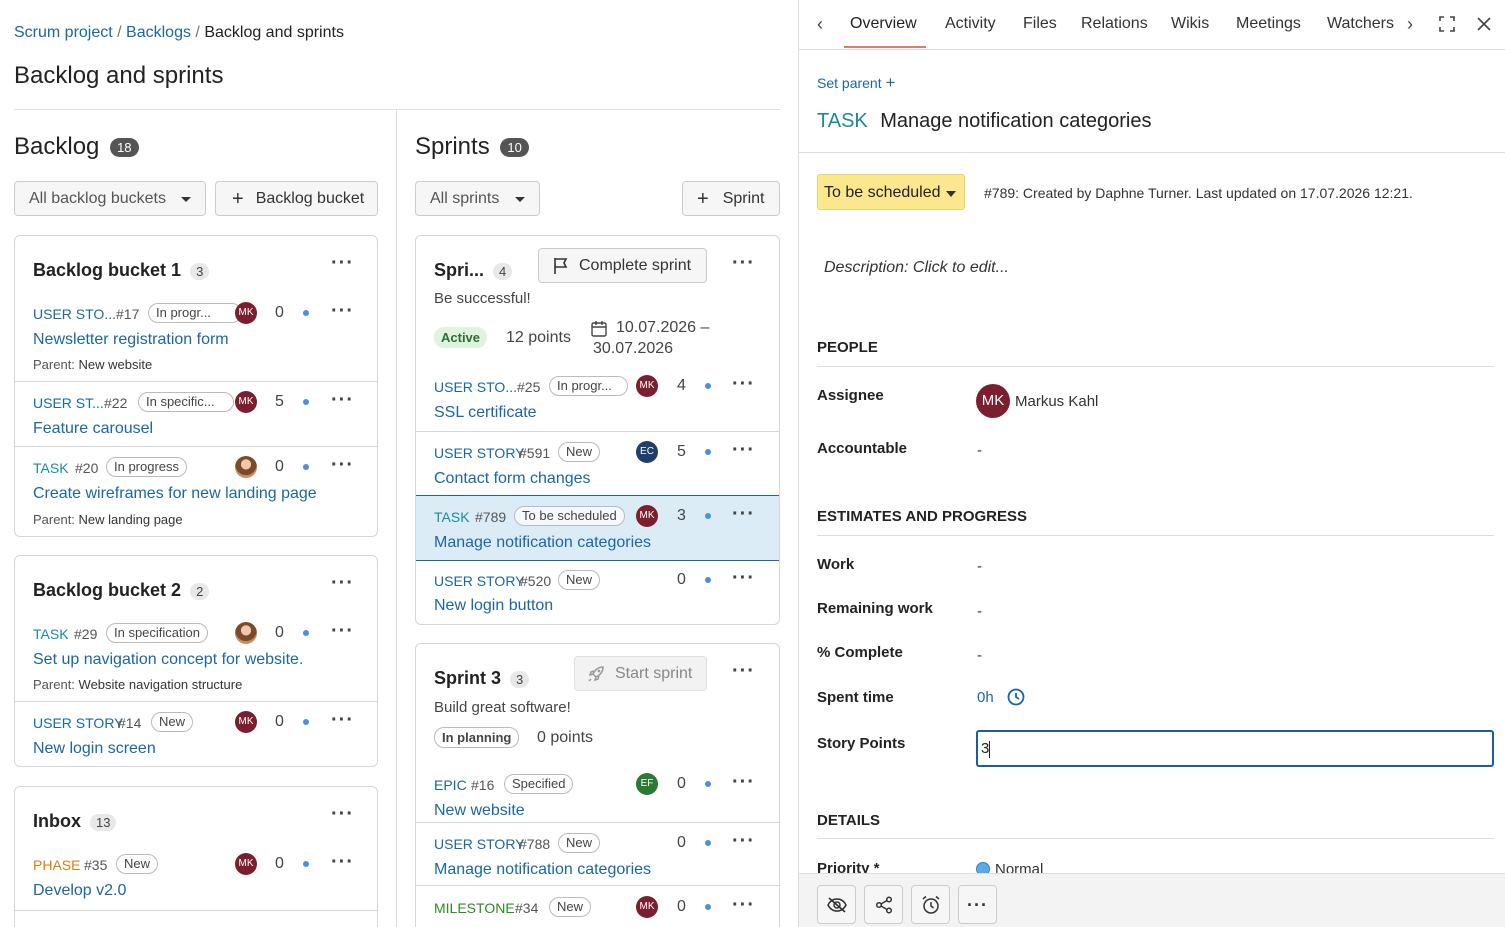  What do you see at coordinates (1360, 23) in the screenshot?
I see `tab-watchers: Watchers` at bounding box center [1360, 23].